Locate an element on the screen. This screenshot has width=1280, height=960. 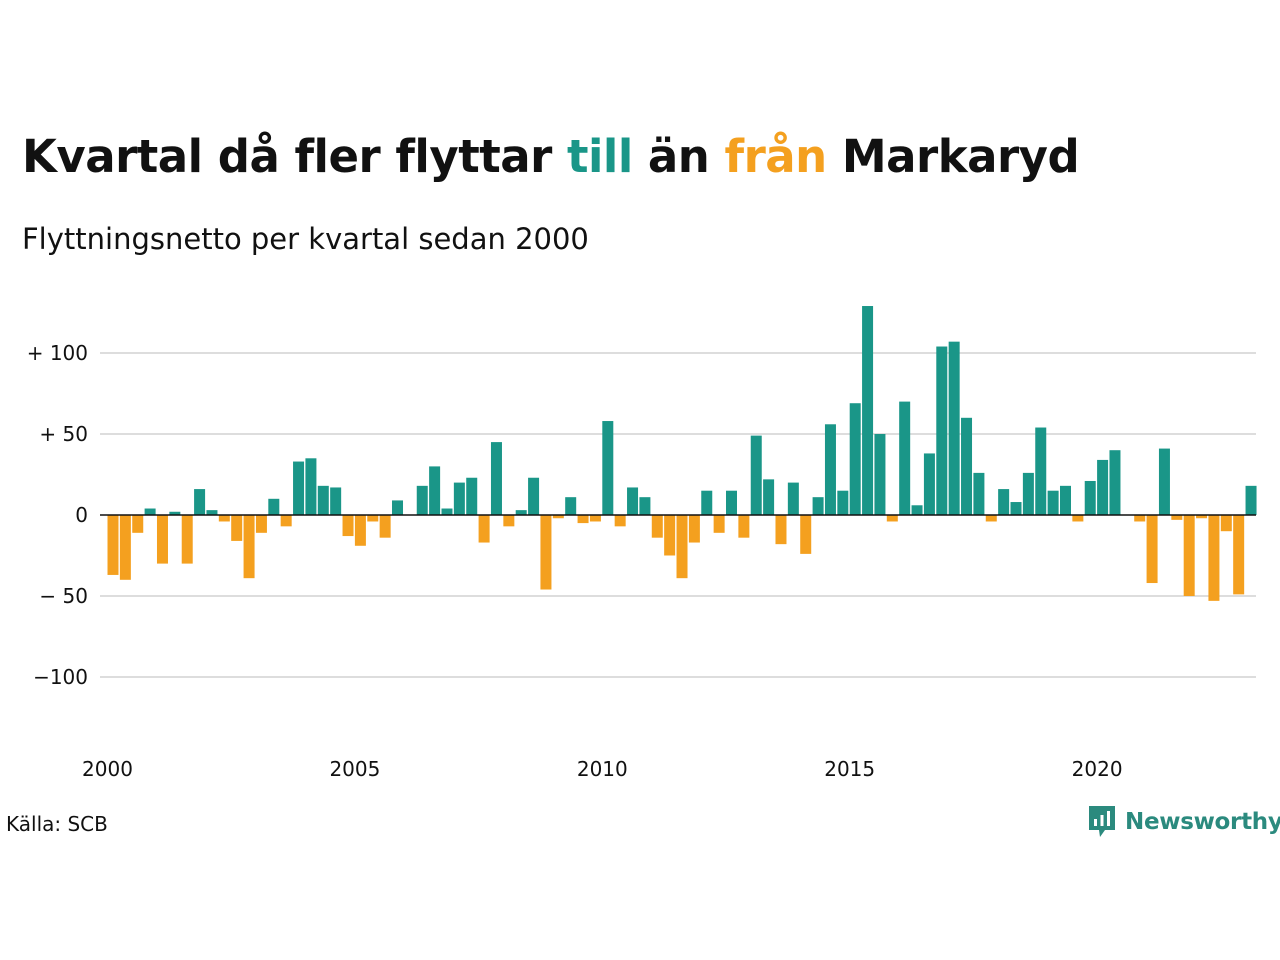
y-tick-label: + 100 is located at coordinates (57, 353).